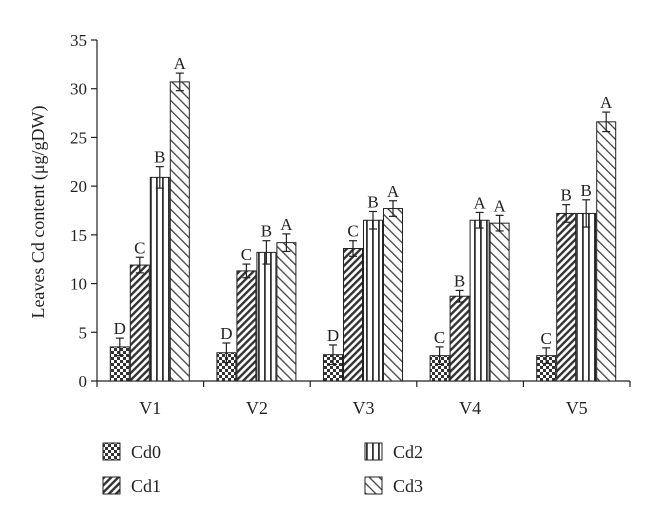 This screenshot has height=526, width=660. What do you see at coordinates (408, 452) in the screenshot?
I see `legend-label-cd2: Cd2` at bounding box center [408, 452].